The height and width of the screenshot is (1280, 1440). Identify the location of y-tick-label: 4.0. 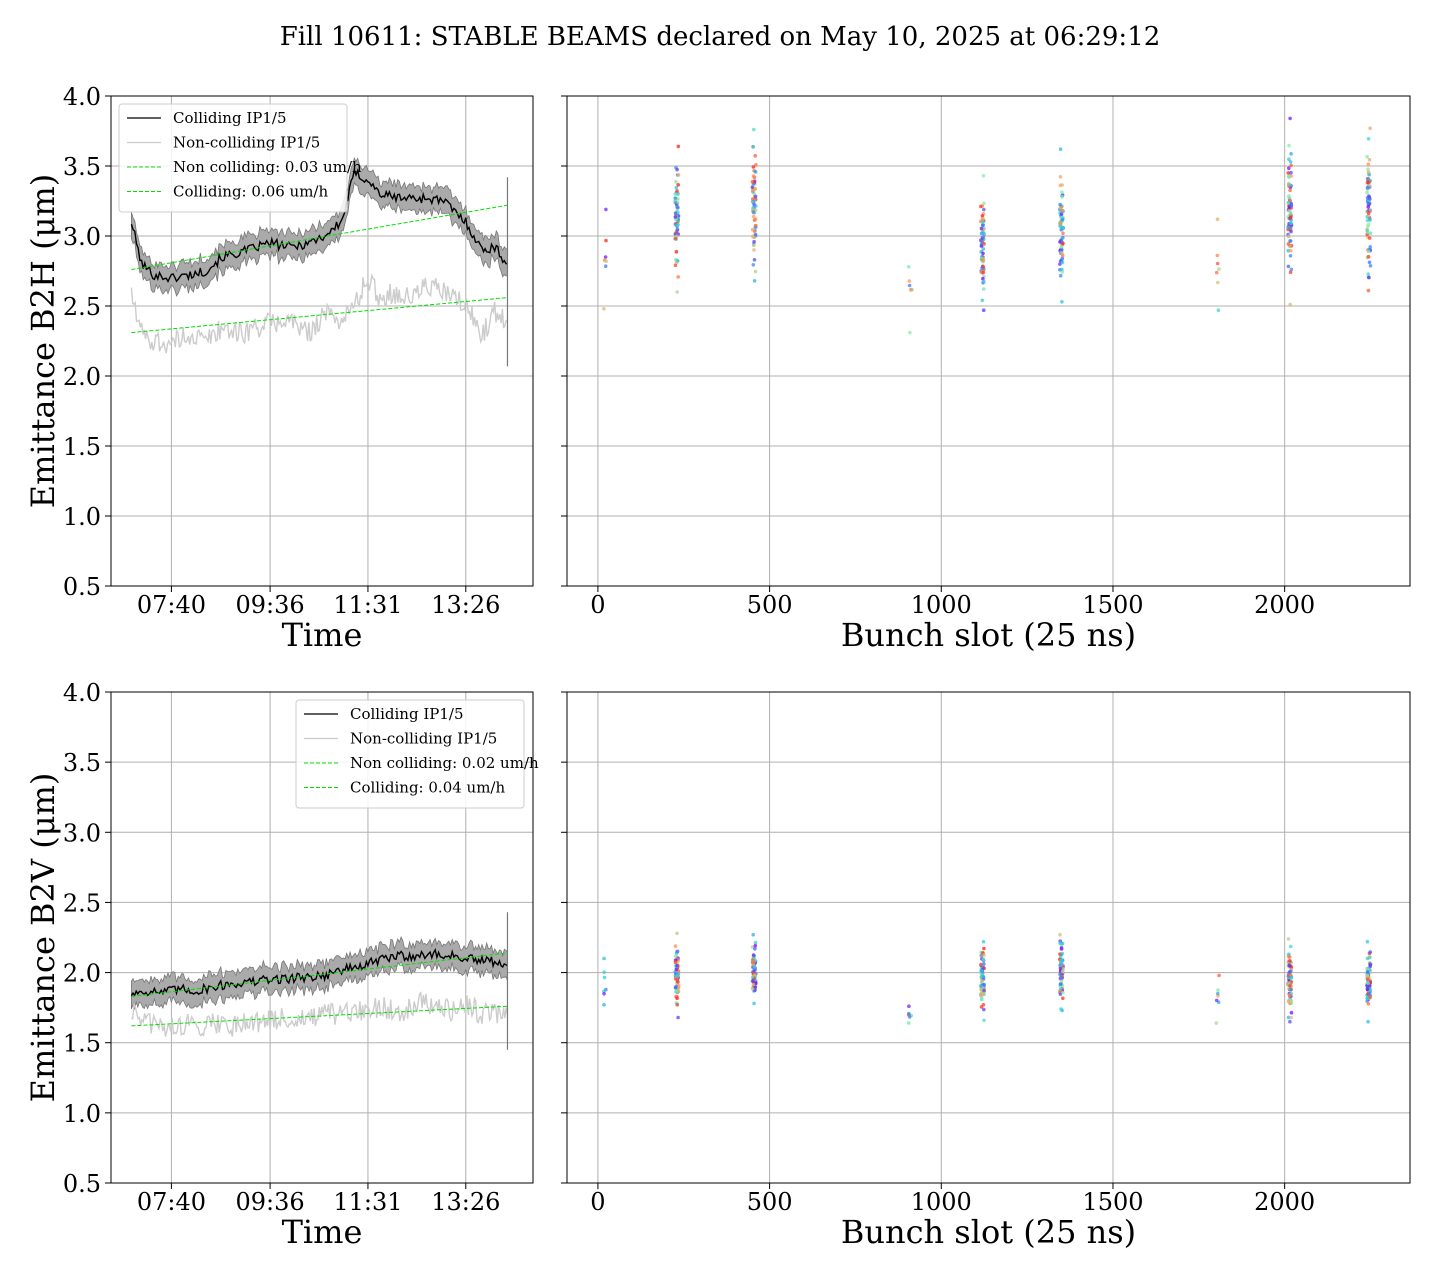
(82, 693).